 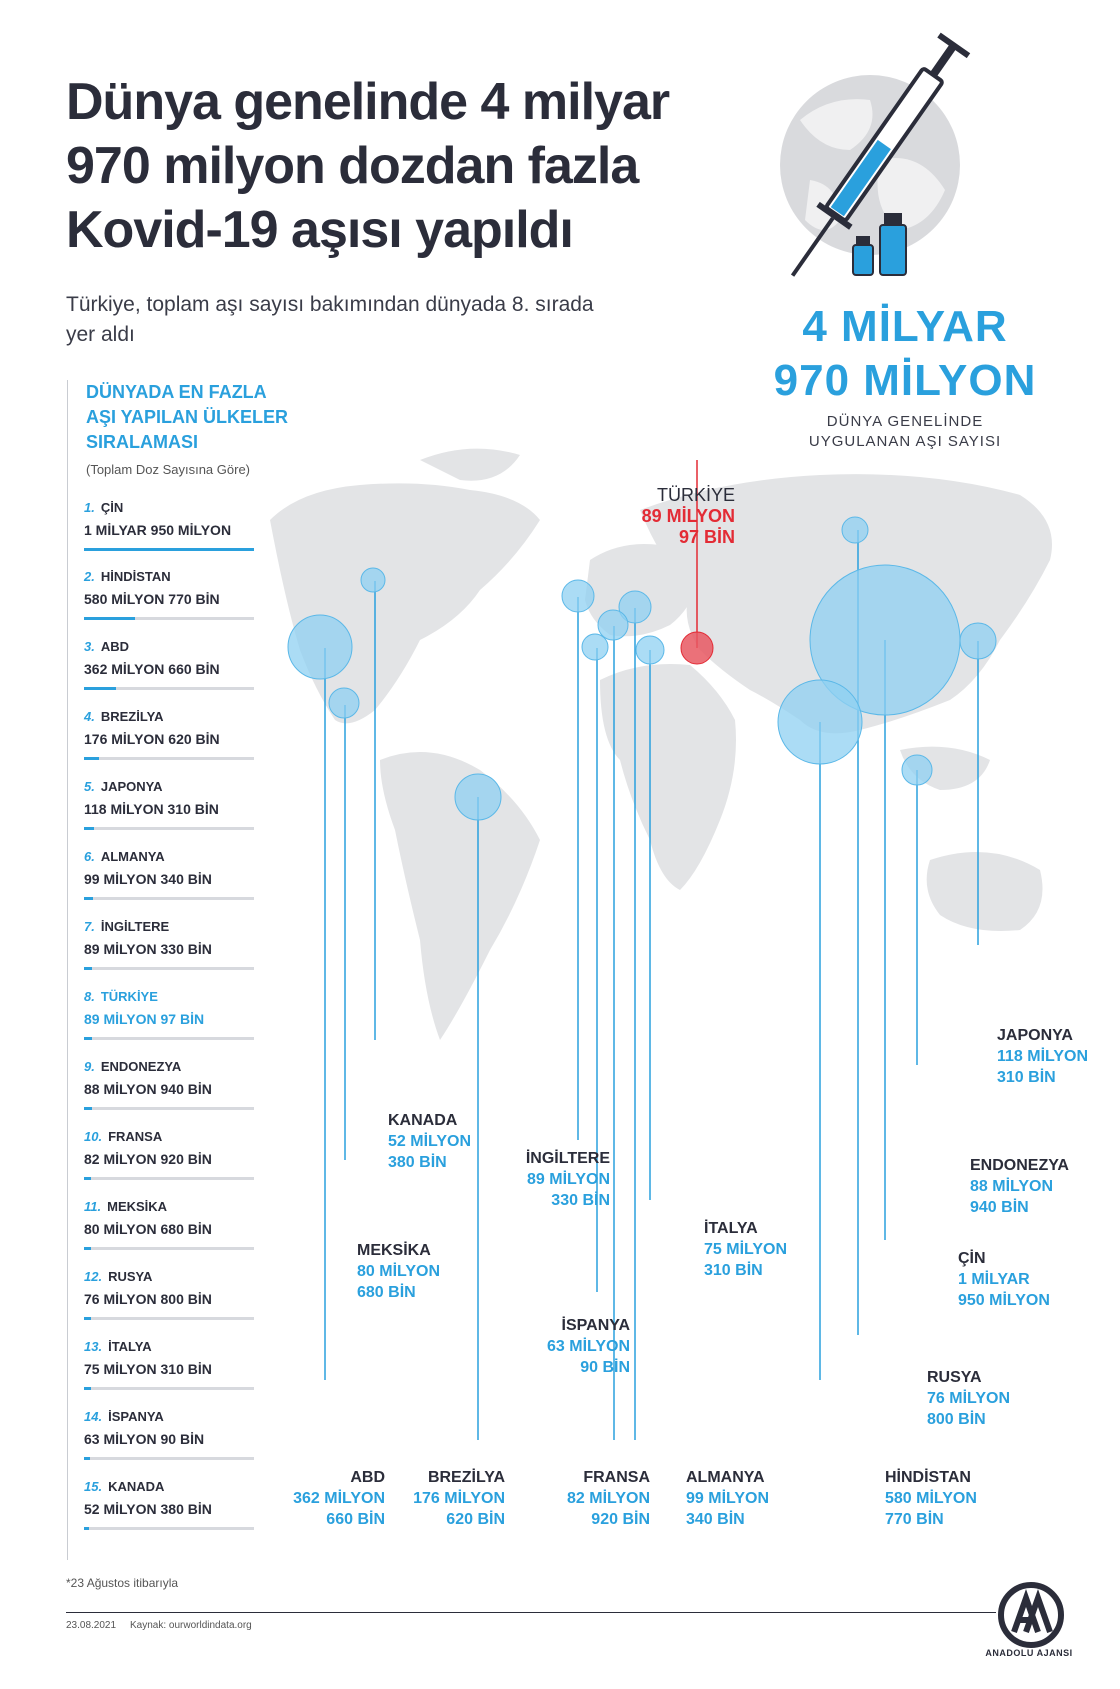 I want to click on label-name: ENDONEZYA, so click(x=1019, y=1165).